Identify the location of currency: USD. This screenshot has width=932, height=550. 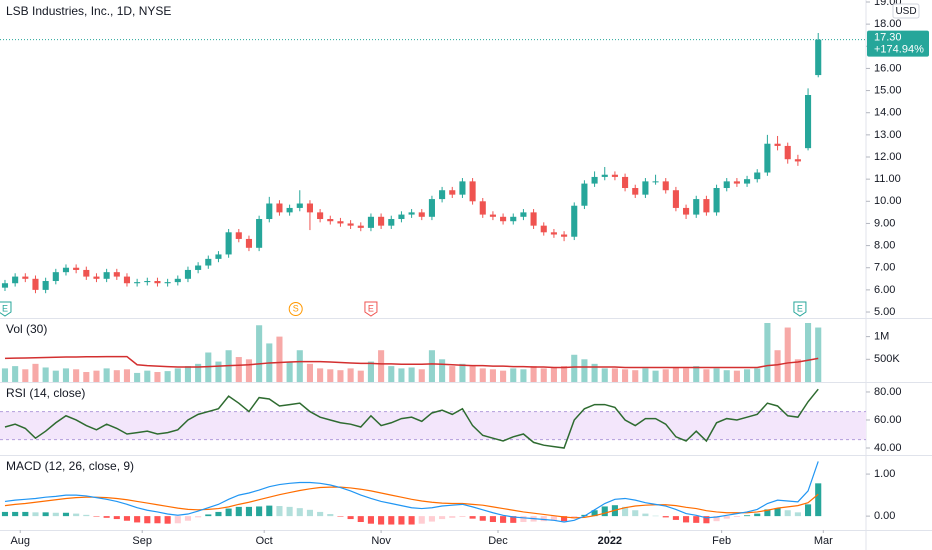
(905, 11).